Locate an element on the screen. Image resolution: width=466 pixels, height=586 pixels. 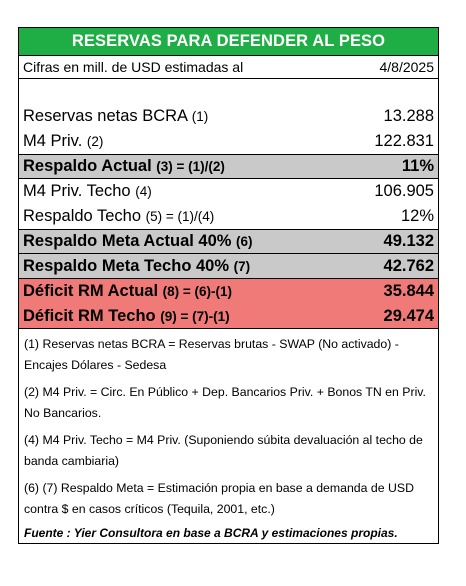
row-label: Reservas netas BCRA is located at coordinates (105, 116).